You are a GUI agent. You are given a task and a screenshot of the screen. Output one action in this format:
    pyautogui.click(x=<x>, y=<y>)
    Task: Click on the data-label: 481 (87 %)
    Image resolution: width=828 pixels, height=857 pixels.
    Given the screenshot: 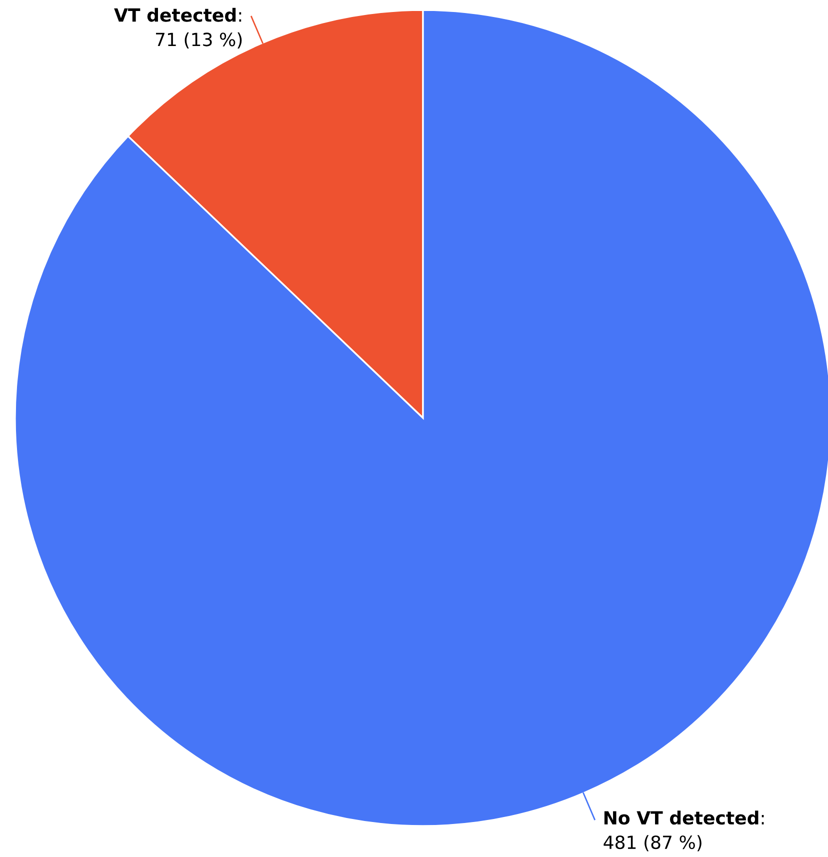 What is the action you would take?
    pyautogui.click(x=653, y=843)
    